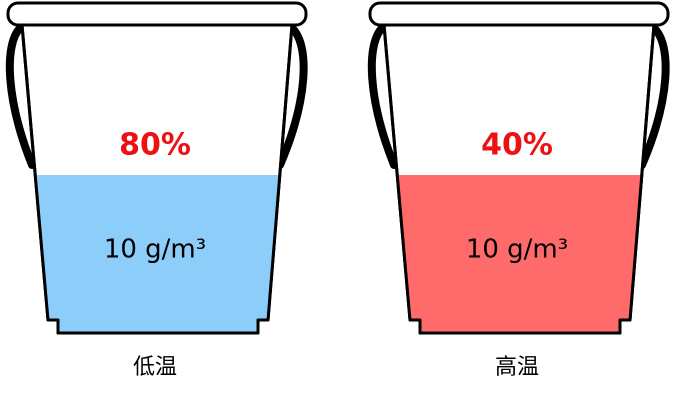 The width and height of the screenshot is (674, 400). Describe the element at coordinates (155, 367) in the screenshot. I see `caption: 低温` at that location.